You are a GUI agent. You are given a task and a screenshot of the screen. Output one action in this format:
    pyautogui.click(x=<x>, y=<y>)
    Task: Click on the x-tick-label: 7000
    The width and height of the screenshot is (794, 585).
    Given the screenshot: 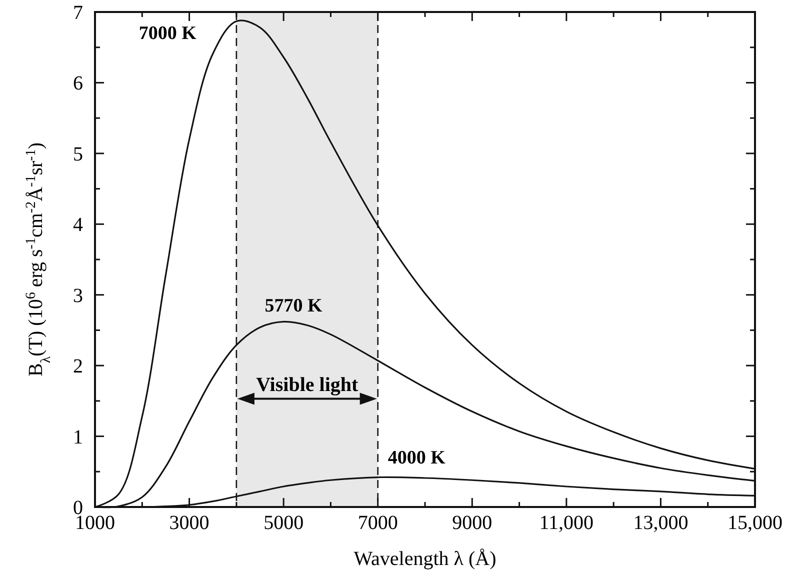 What is the action you would take?
    pyautogui.click(x=378, y=523)
    